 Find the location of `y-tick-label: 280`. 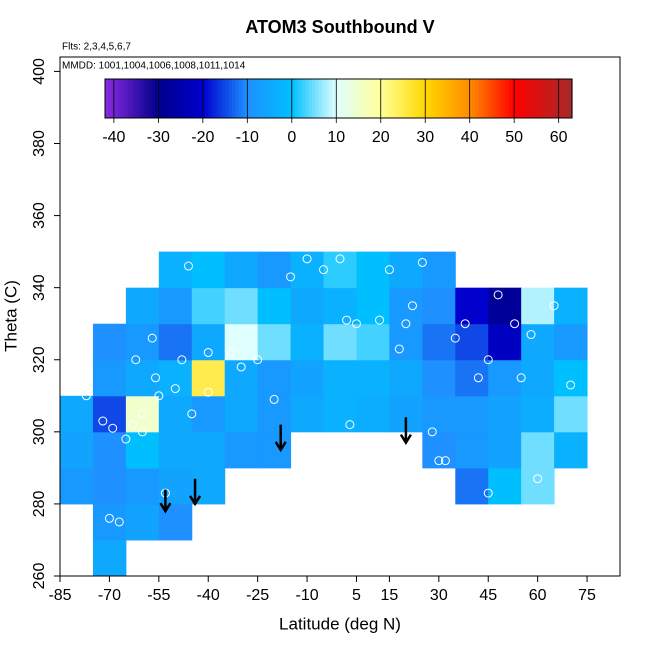

y-tick-label: 280 is located at coordinates (39, 503).